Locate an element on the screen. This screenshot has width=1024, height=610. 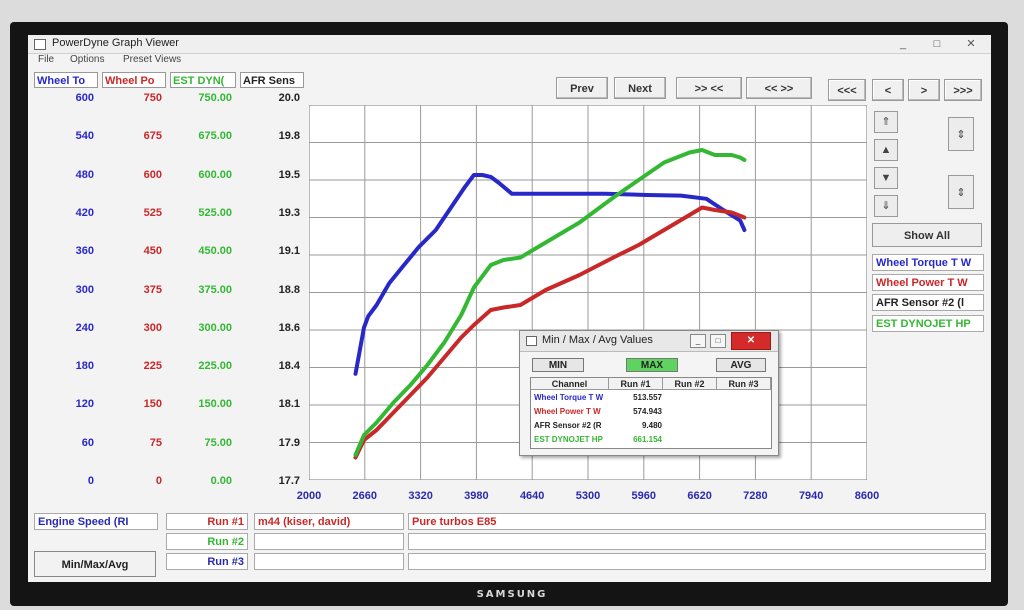
y-tick-label: 60 is located at coordinates (87, 442).